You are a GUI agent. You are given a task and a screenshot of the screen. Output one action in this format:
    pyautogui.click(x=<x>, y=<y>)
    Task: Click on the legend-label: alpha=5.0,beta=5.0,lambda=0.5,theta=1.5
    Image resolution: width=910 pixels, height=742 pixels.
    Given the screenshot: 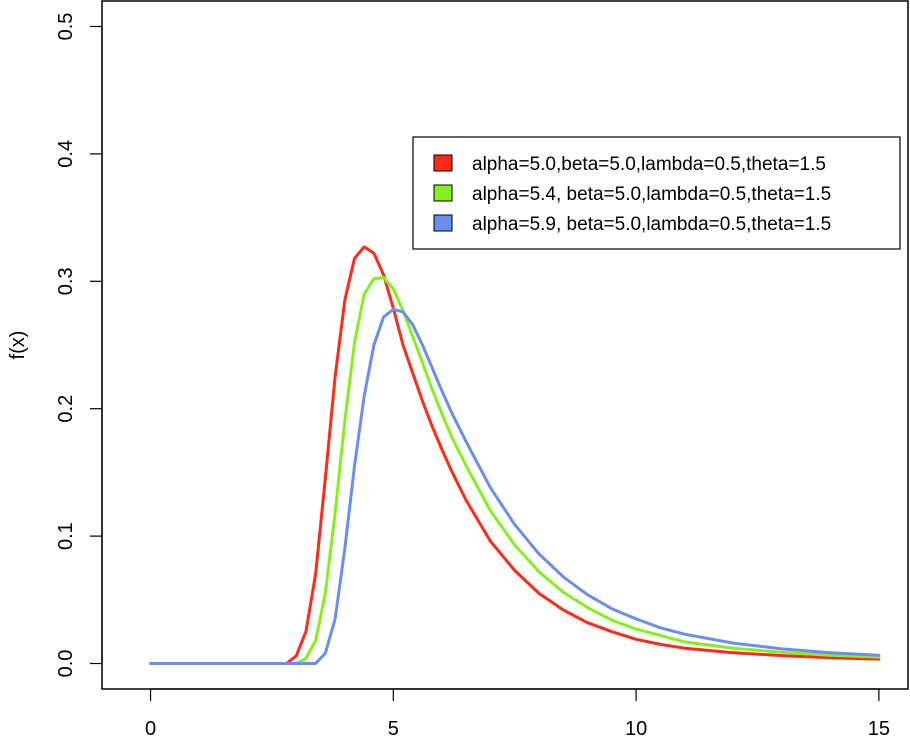 What is the action you would take?
    pyautogui.click(x=649, y=164)
    